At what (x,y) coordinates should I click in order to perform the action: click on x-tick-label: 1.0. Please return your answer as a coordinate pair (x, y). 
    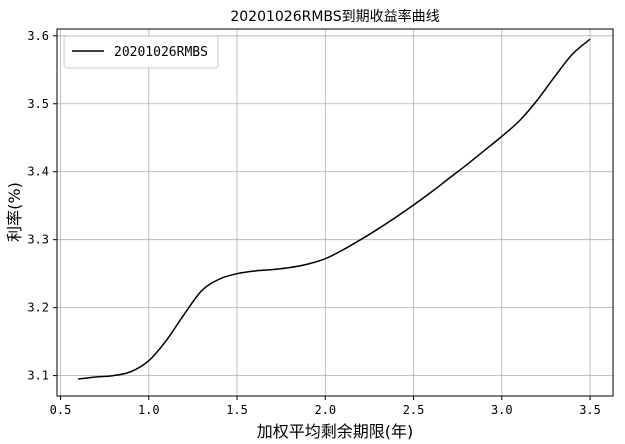
    Looking at the image, I should click on (149, 410).